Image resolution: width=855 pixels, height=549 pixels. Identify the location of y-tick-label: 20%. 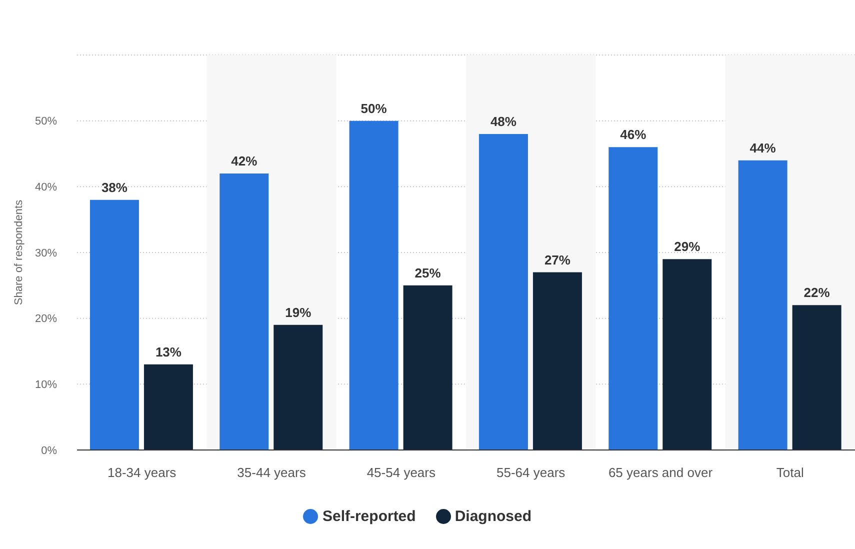
(46, 319).